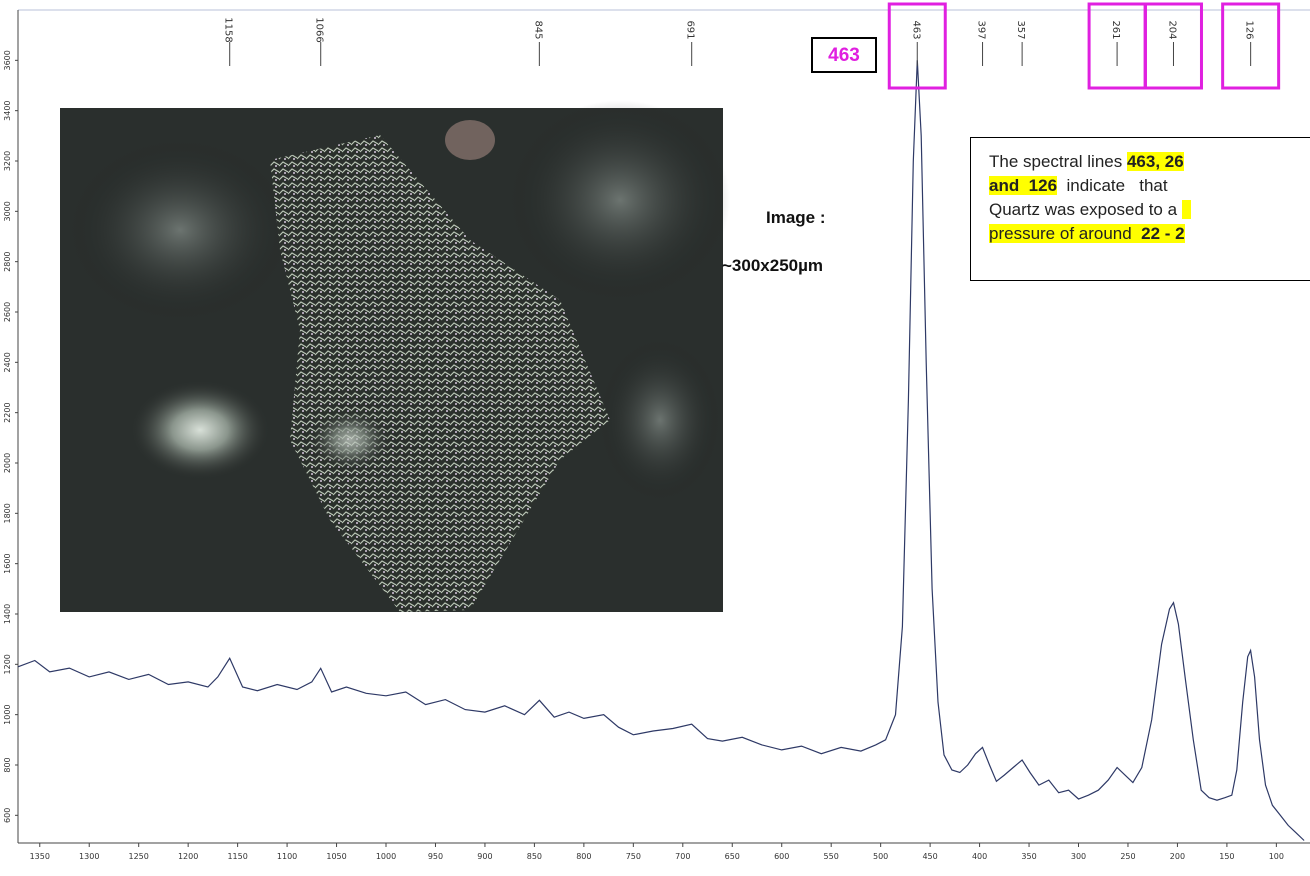 This screenshot has height=876, width=1310. I want to click on y-tick-label: 1600, so click(7, 563).